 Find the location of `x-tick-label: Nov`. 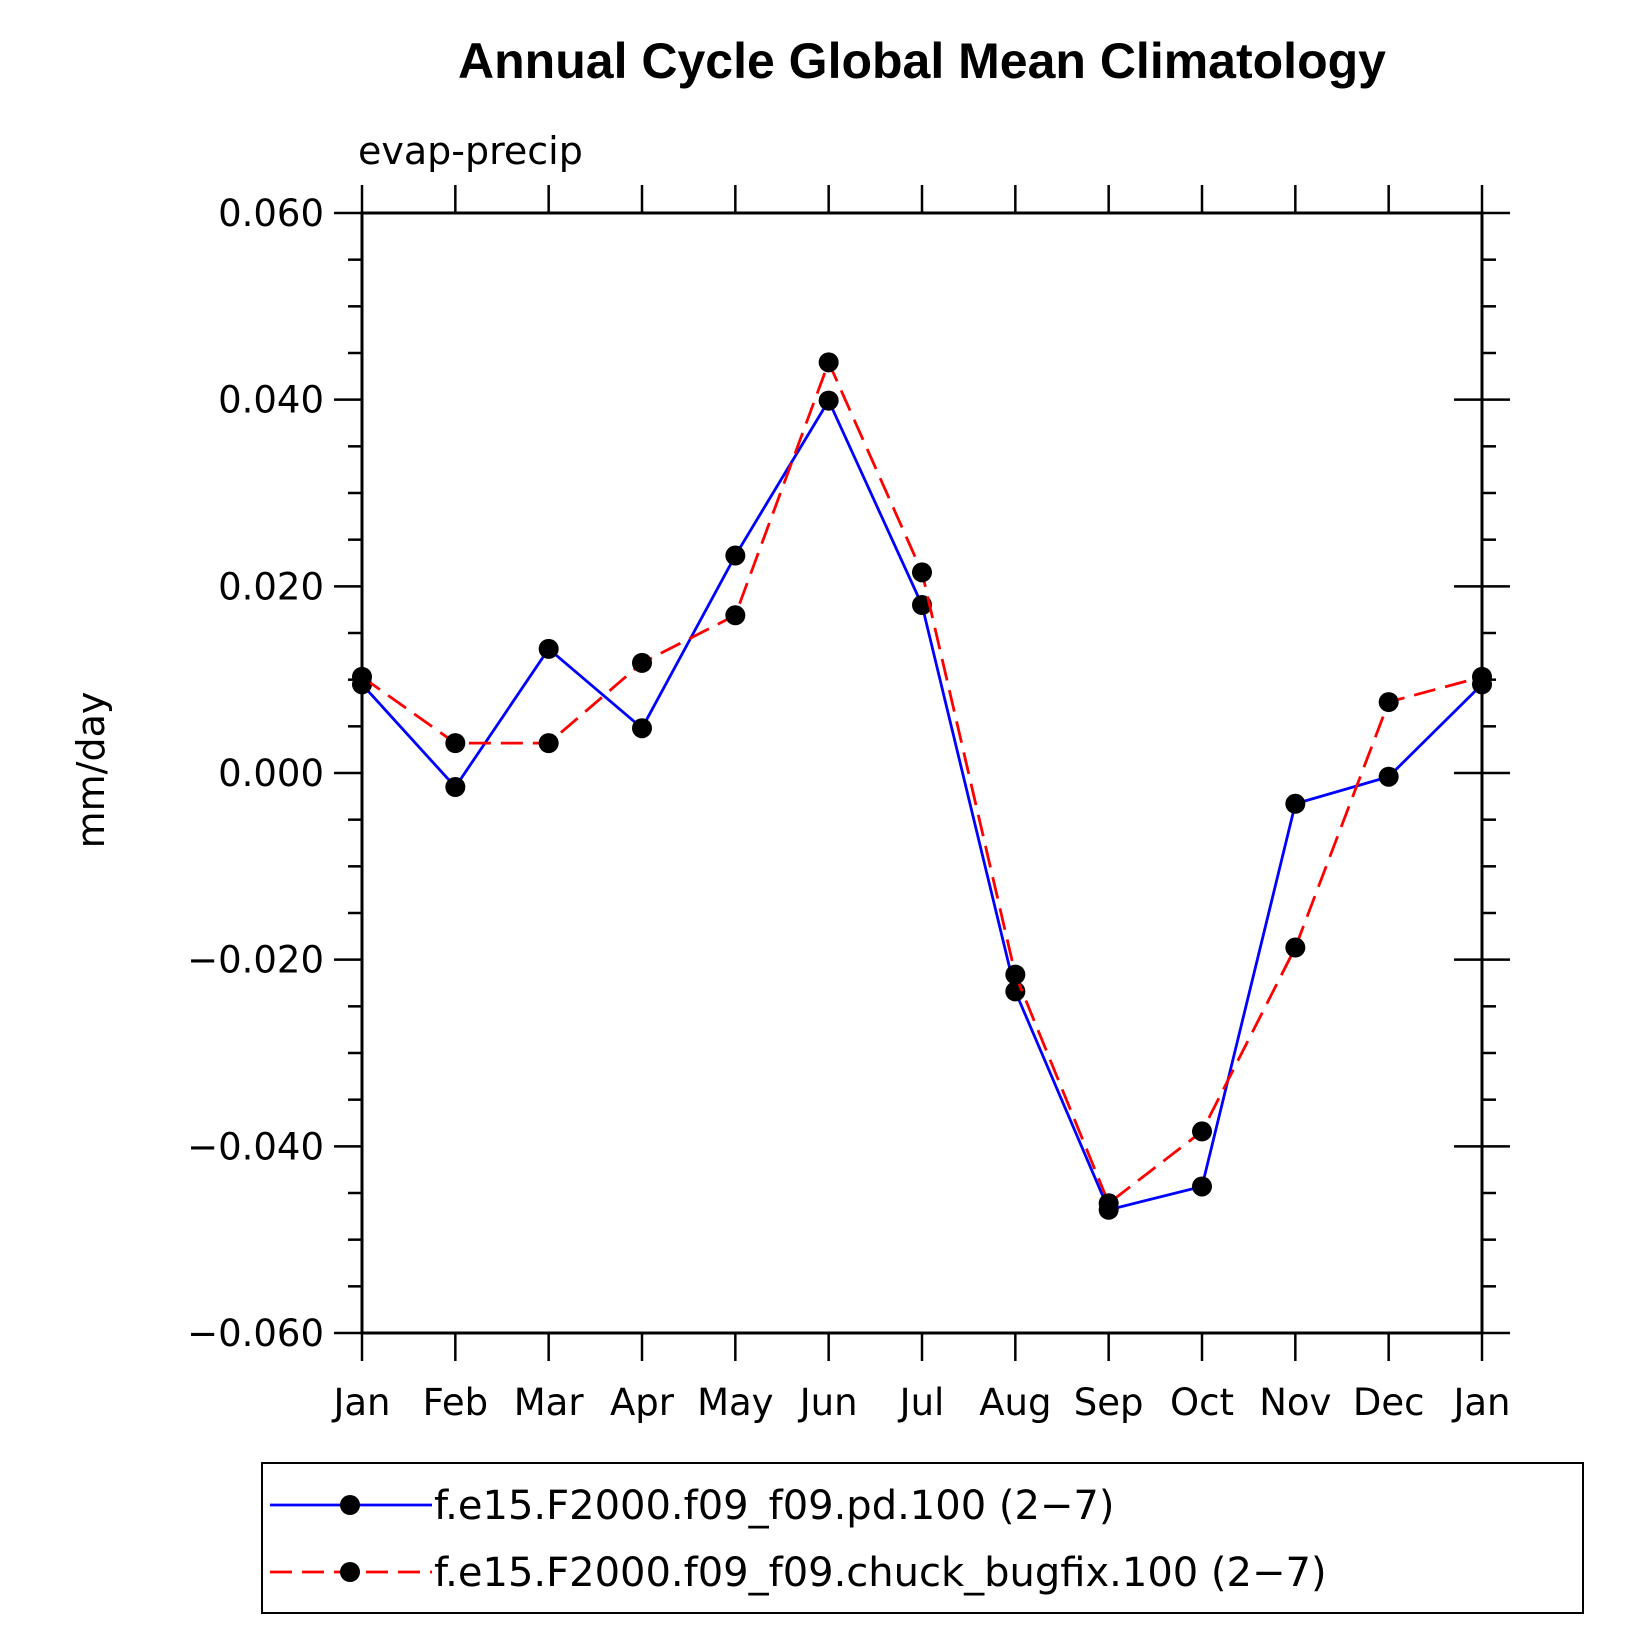

x-tick-label: Nov is located at coordinates (1295, 1402).